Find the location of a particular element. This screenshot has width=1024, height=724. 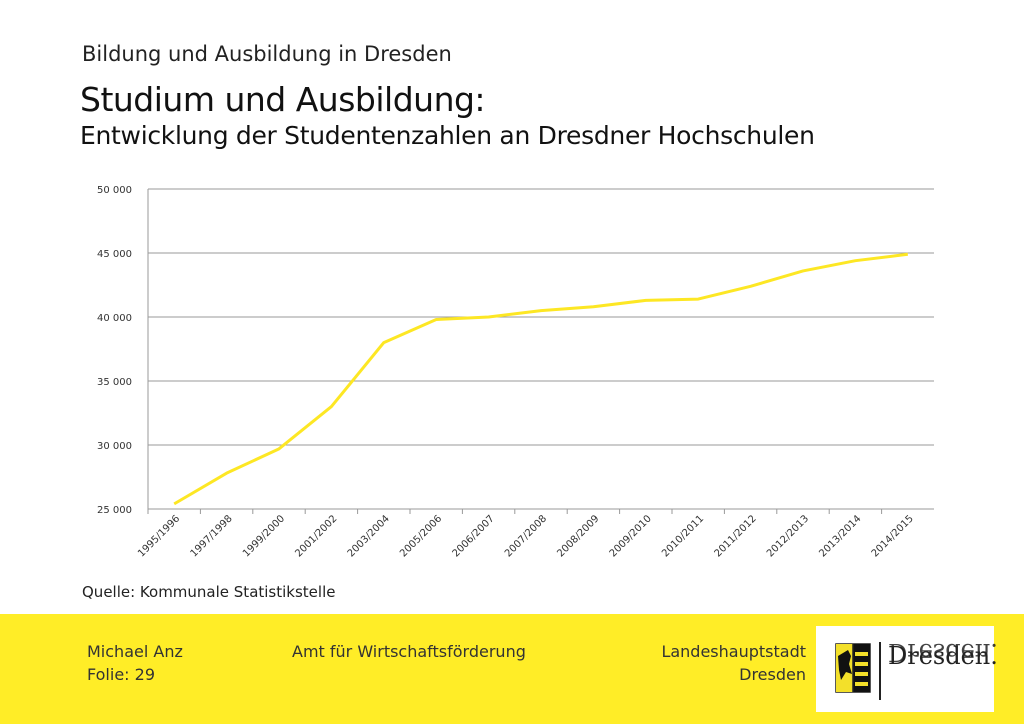

x-tick-label: 1995/1996 is located at coordinates (159, 536).